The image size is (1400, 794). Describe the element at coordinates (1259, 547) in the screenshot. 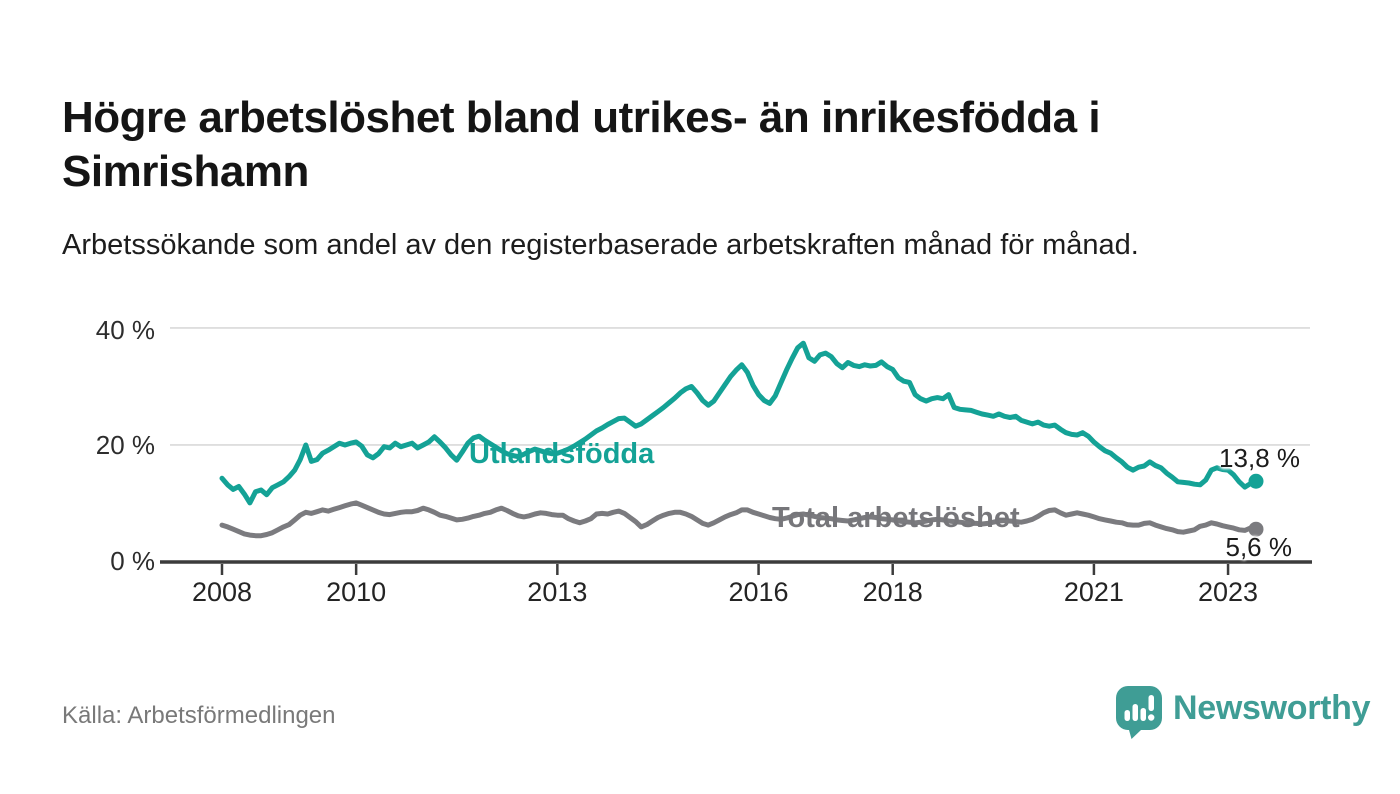

I see `end-value-label-total: 5,6 %` at that location.